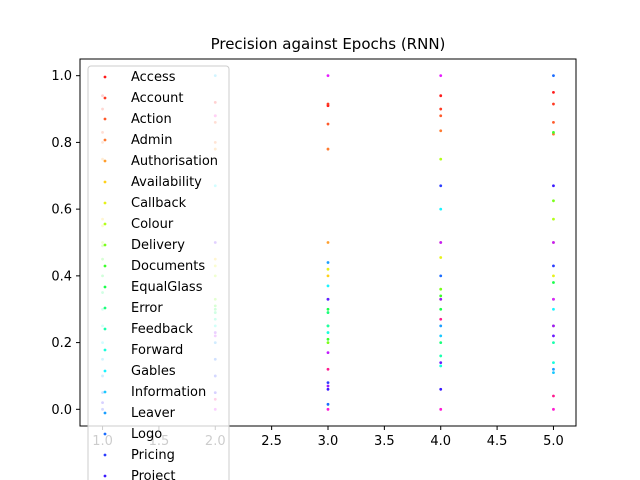  I want to click on y-tick-label: 1.0, so click(61, 76).